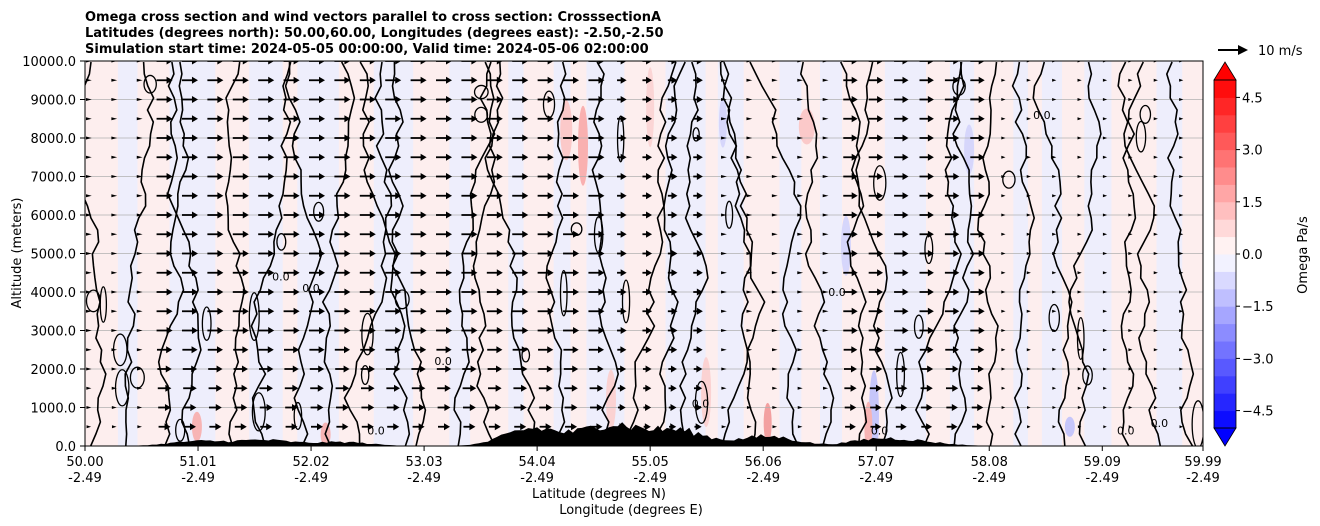  What do you see at coordinates (1225, 123) in the screenshot?
I see `colorbar-level` at bounding box center [1225, 123].